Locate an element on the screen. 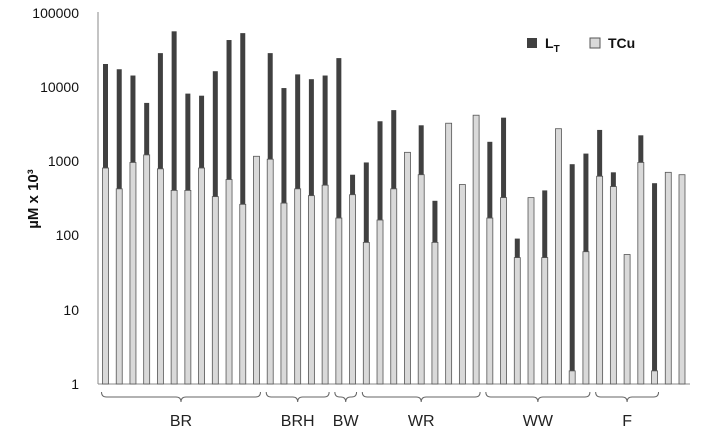 Image resolution: width=707 pixels, height=436 pixels. legend-swatch-tcu is located at coordinates (595, 43).